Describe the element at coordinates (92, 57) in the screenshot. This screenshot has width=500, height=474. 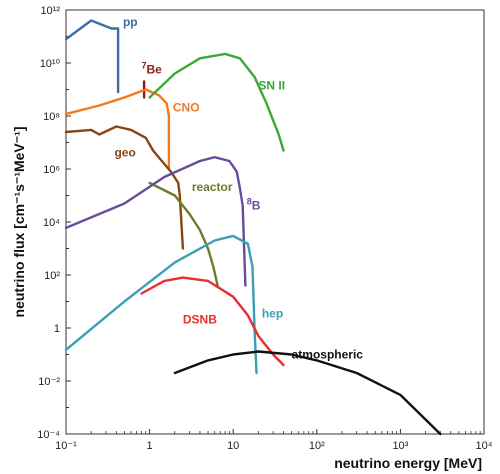
I see `series-line-pp` at that location.